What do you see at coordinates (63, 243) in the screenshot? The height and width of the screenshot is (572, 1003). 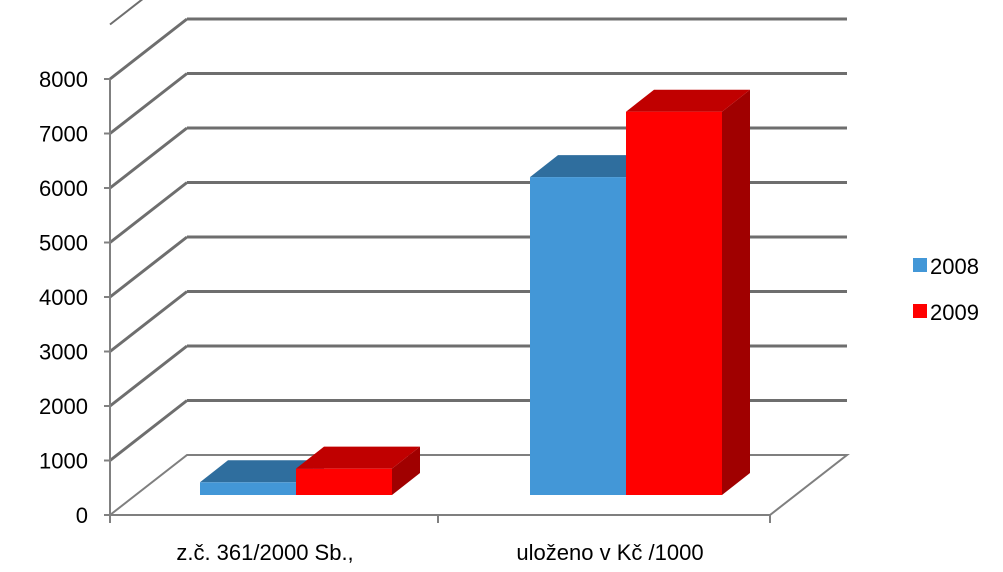 I see `y-tick-label: 5000` at bounding box center [63, 243].